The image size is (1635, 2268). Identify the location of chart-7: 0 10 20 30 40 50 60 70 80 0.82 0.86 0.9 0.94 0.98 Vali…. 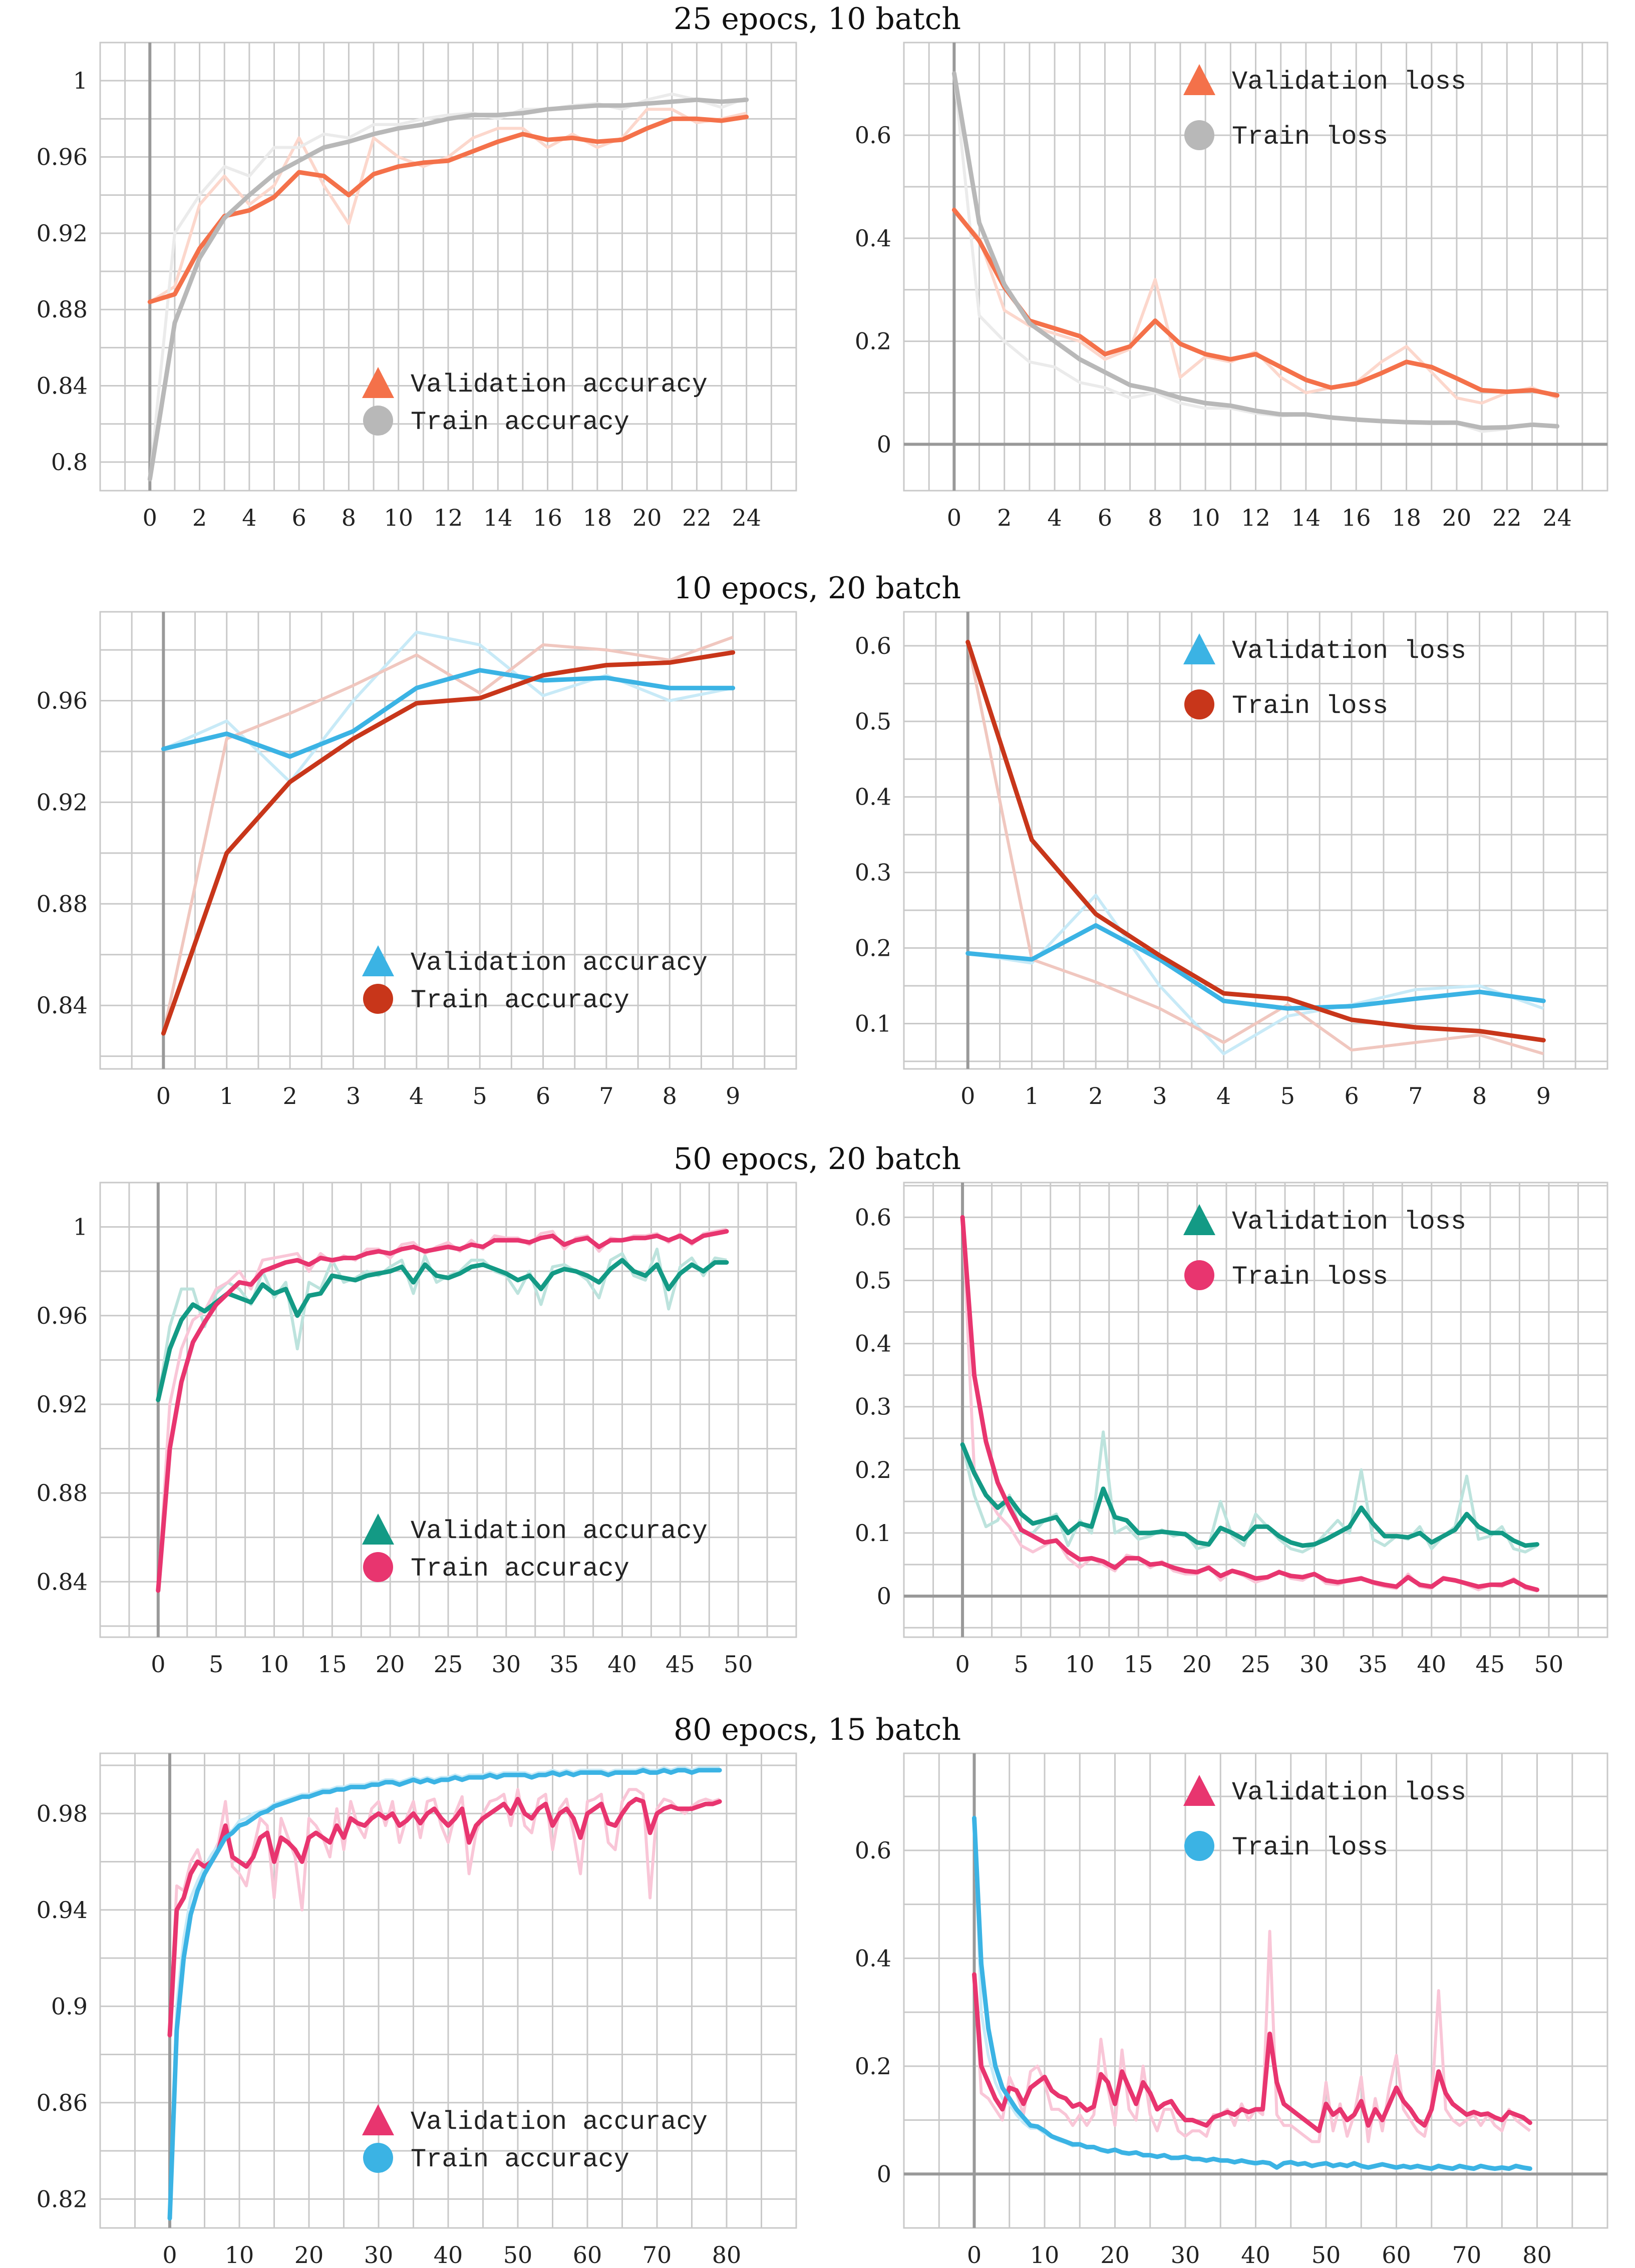
(417, 2010).